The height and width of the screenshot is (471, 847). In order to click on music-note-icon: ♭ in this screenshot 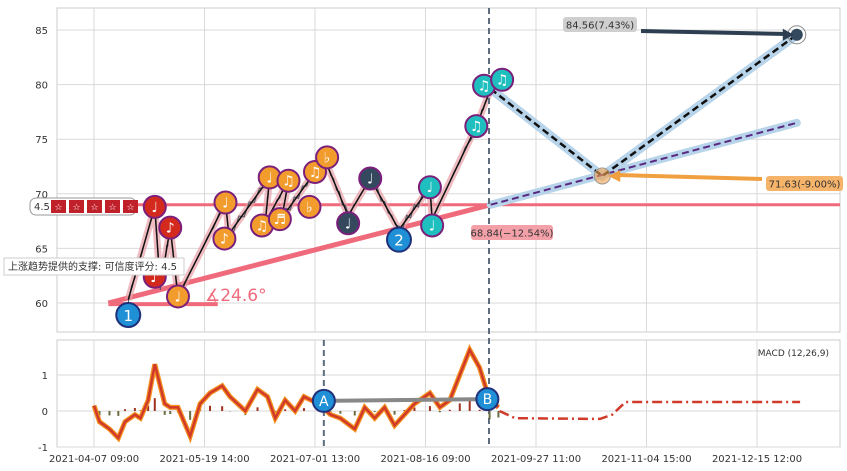, I will do `click(327, 158)`.